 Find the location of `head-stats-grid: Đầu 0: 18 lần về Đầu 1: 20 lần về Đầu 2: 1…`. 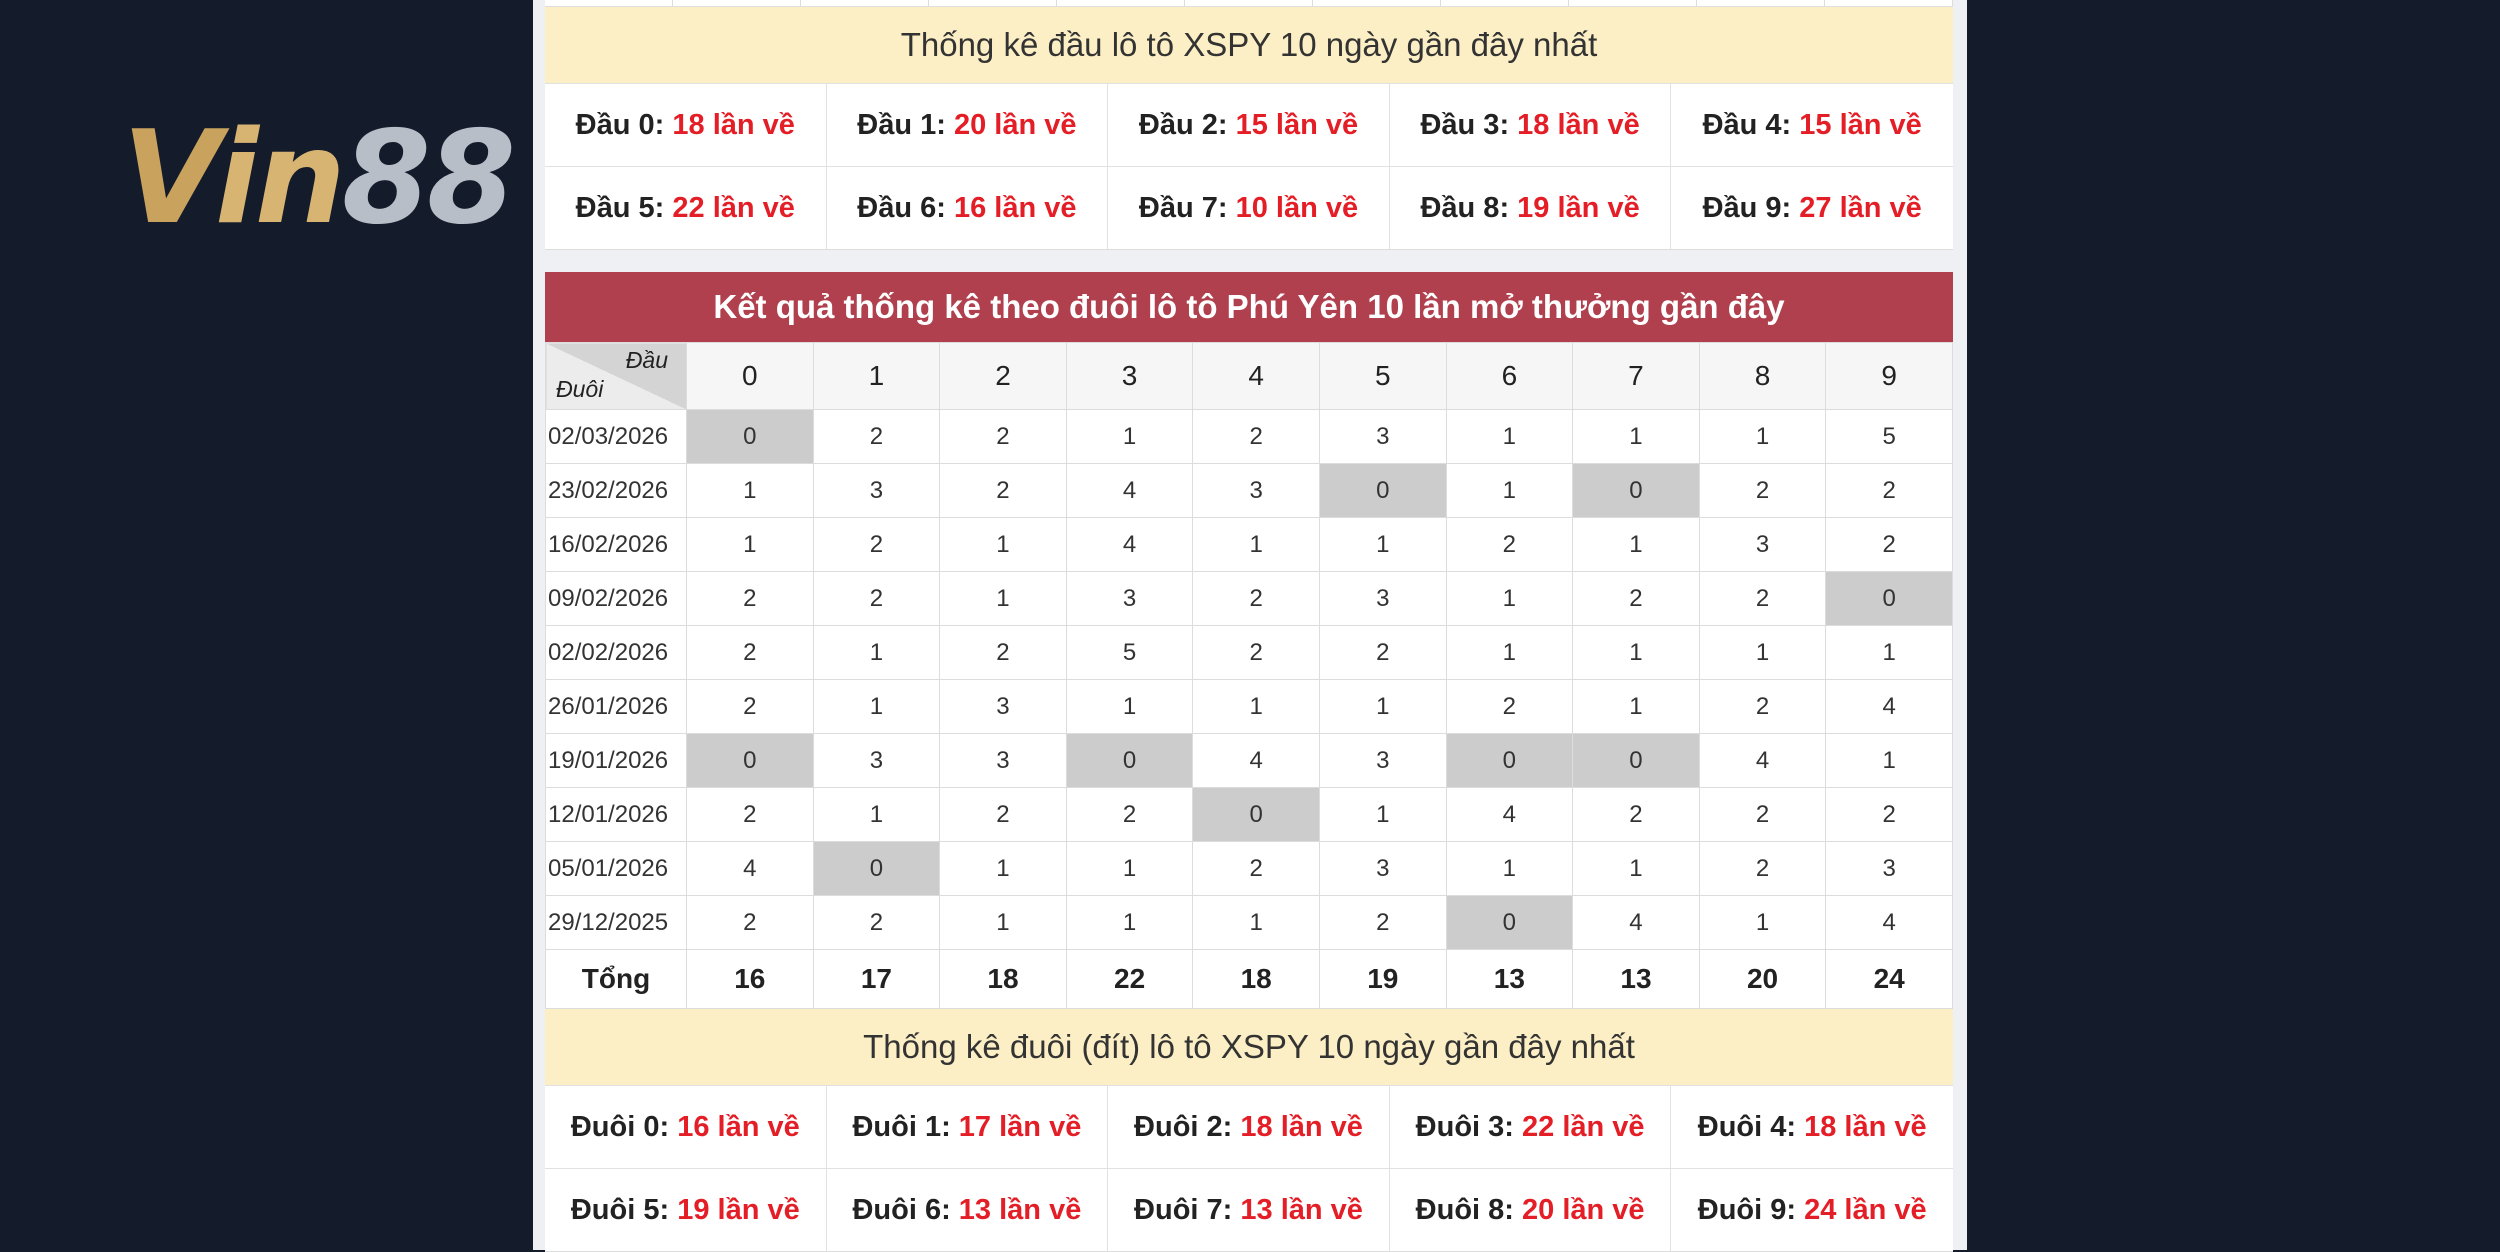

head-stats-grid: Đầu 0: 18 lần về Đầu 1: 20 lần về Đầu 2: 1… is located at coordinates (1249, 166).